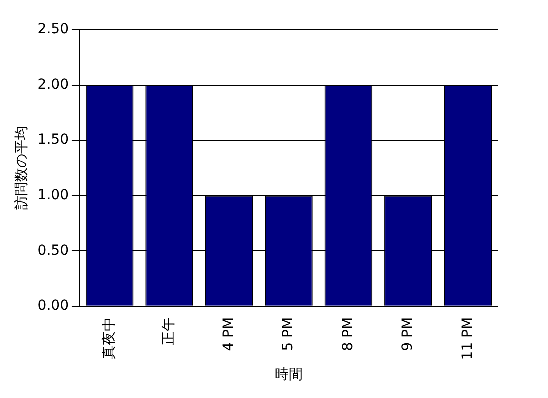 This screenshot has width=548, height=398. I want to click on x-tick-label: 5 PM, so click(288, 334).